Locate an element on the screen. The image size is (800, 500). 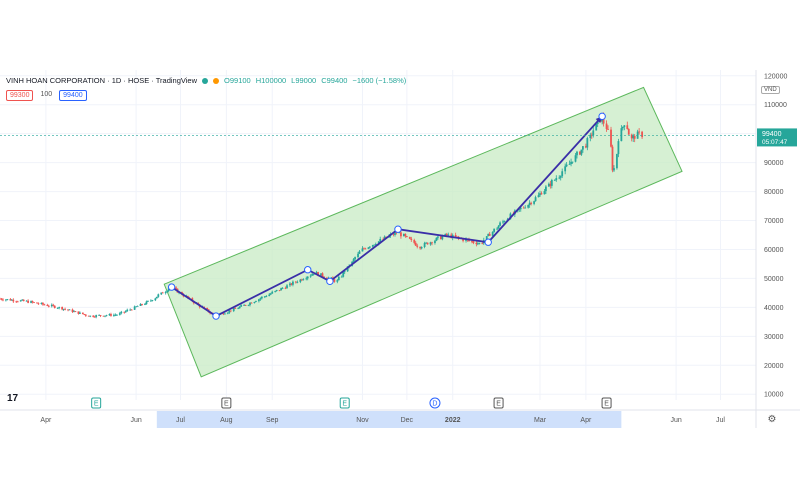
ohlc-low: L99000 is located at coordinates (304, 80).